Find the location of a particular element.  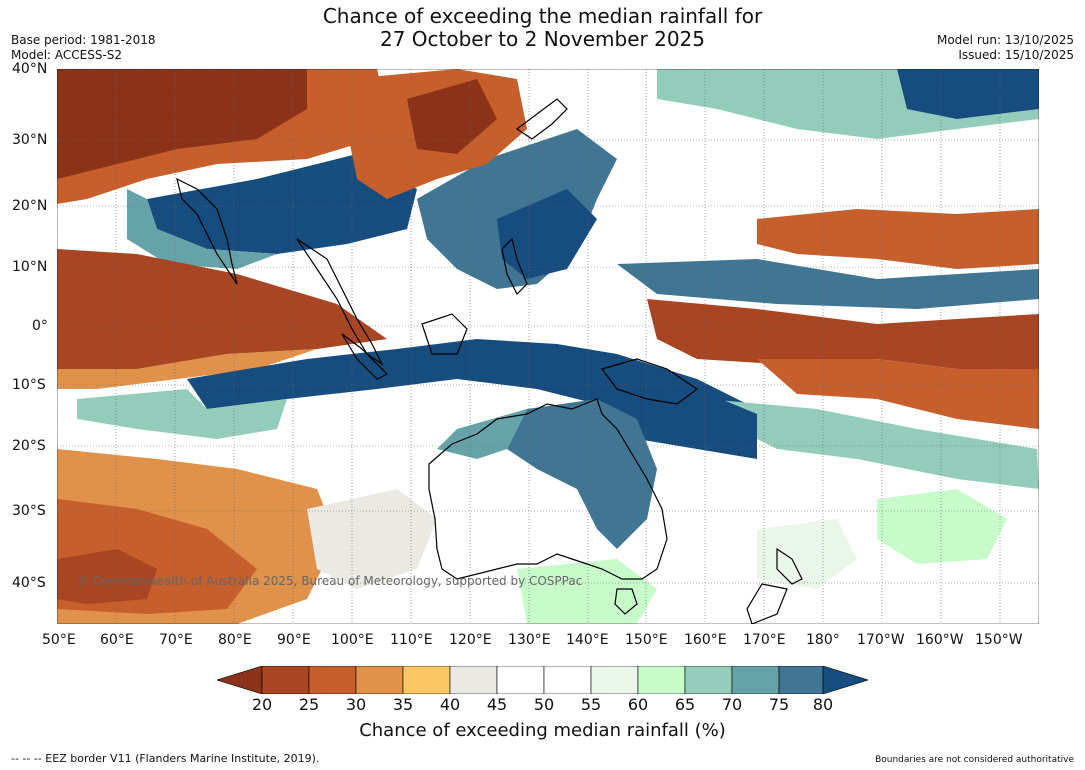

map-title-line2: 27 October to 2 November 2025 is located at coordinates (542, 39).